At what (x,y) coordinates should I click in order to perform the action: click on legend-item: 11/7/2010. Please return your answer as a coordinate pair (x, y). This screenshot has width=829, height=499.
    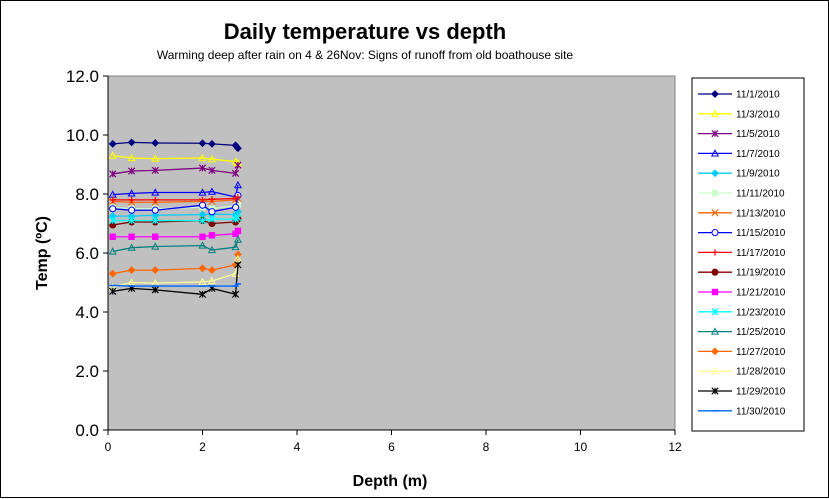
    Looking at the image, I should click on (739, 154).